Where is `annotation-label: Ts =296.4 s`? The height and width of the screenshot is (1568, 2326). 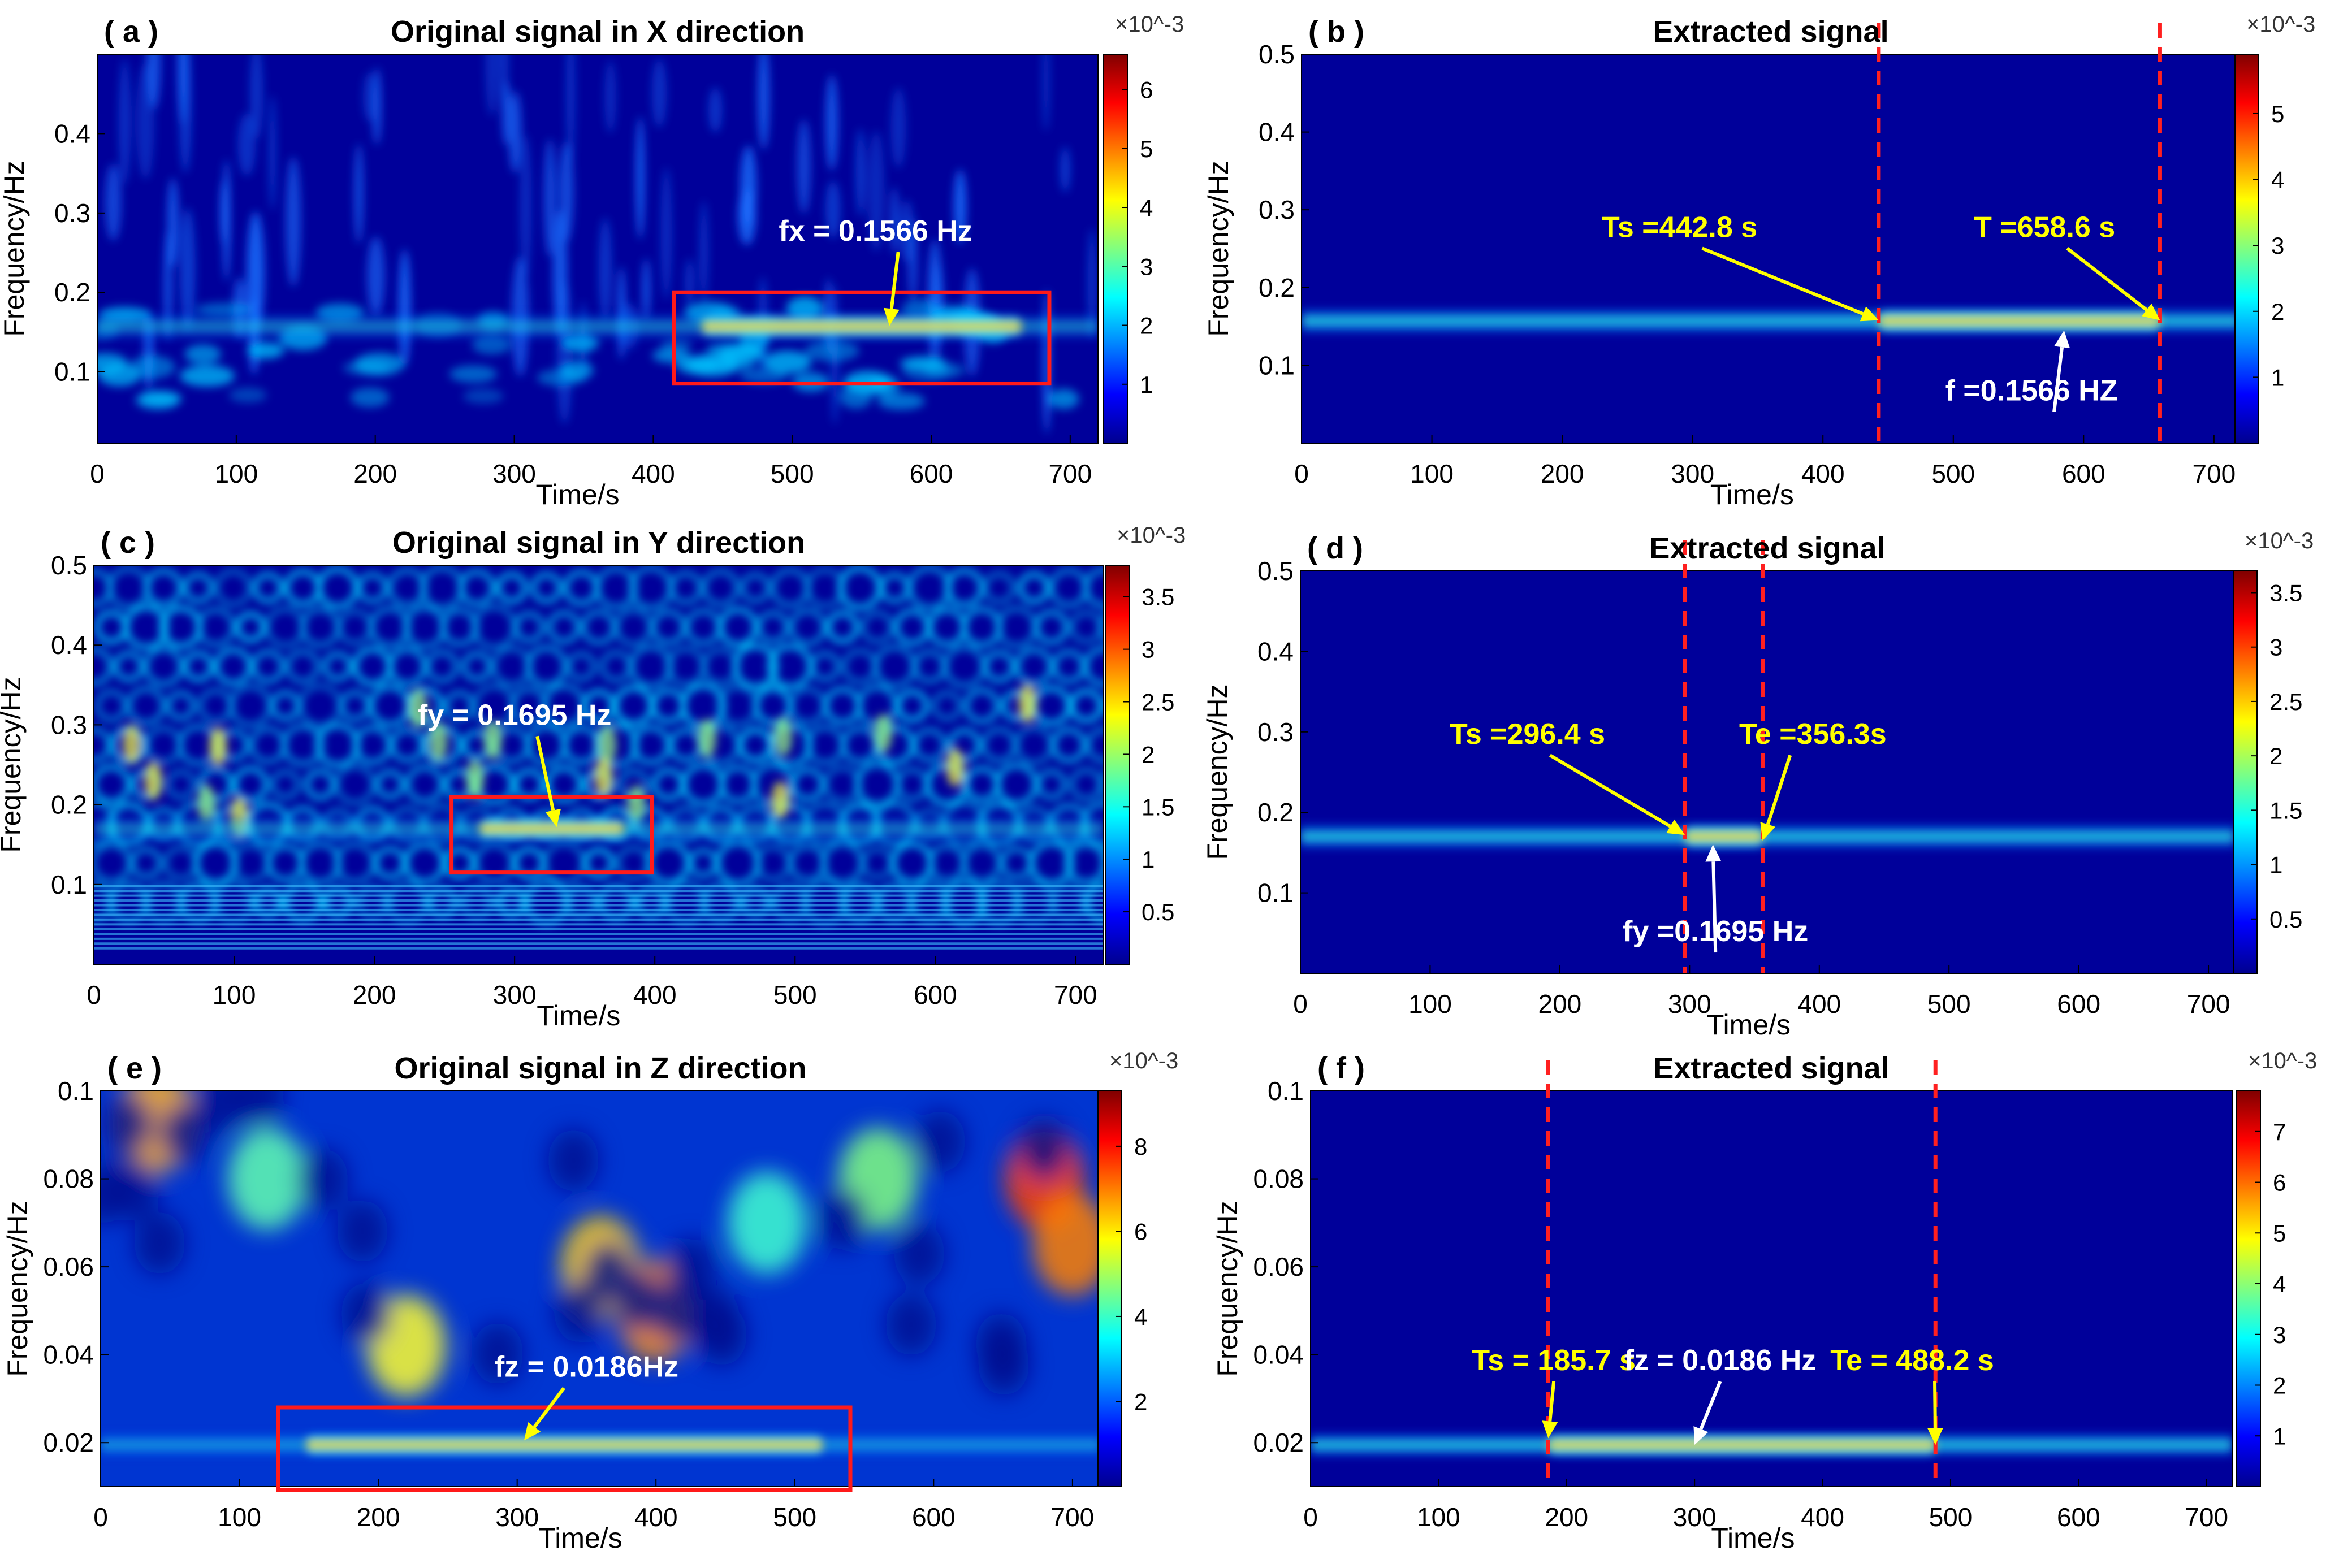 annotation-label: Ts =296.4 s is located at coordinates (1527, 734).